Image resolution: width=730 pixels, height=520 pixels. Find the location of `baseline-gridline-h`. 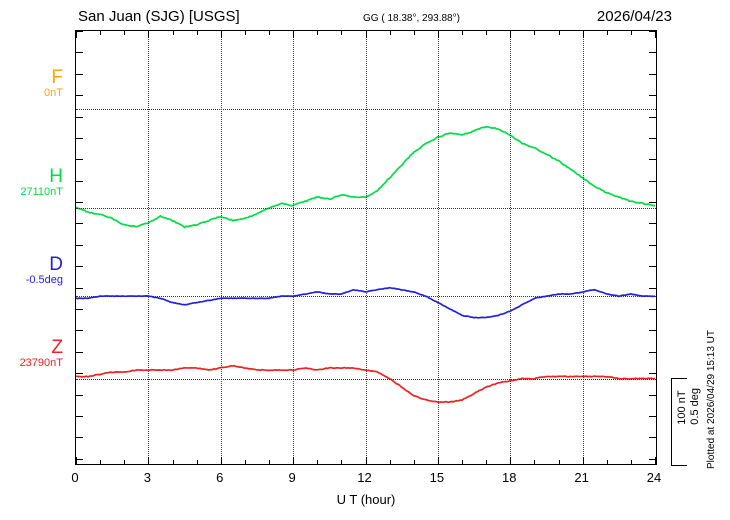

baseline-gridline-h is located at coordinates (366, 208).